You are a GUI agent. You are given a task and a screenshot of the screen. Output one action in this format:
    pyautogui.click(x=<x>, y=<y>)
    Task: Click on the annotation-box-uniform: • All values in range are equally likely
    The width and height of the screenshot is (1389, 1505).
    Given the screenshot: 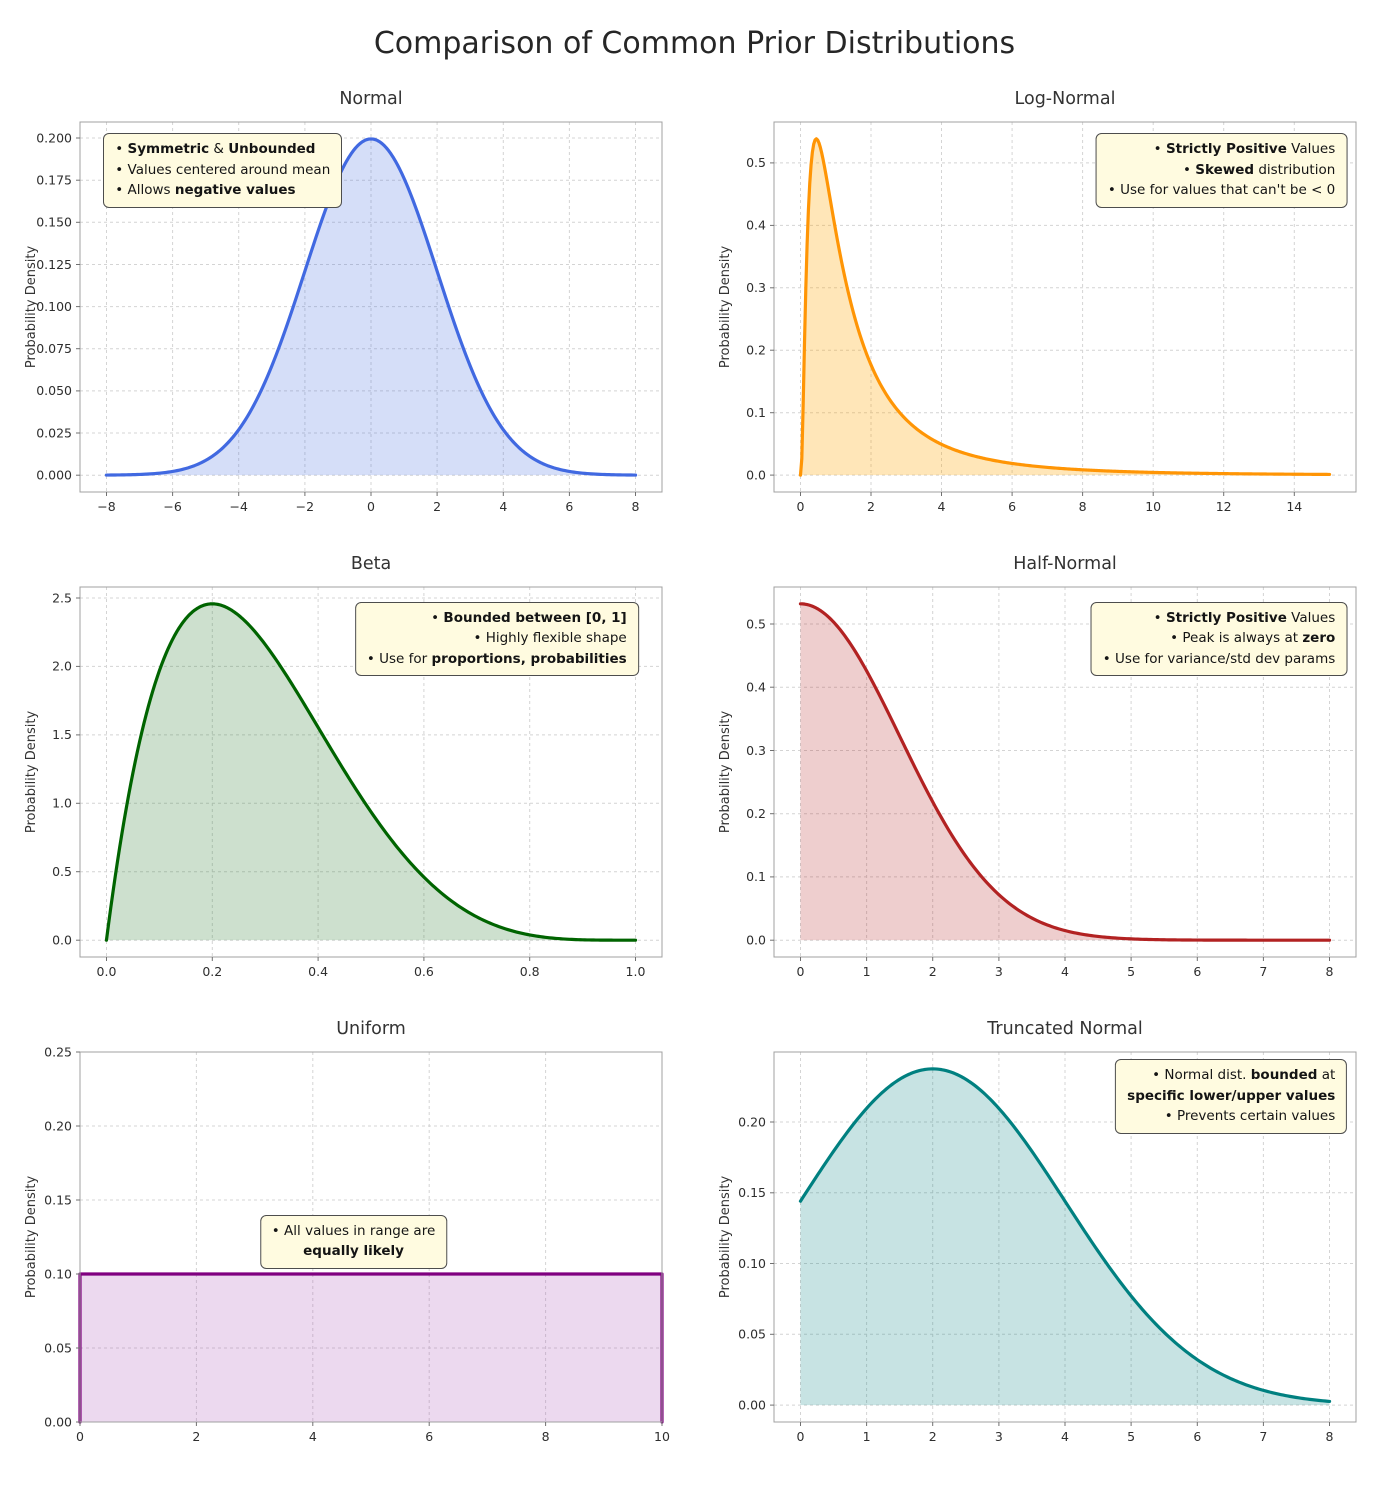 What is the action you would take?
    pyautogui.click(x=353, y=1241)
    